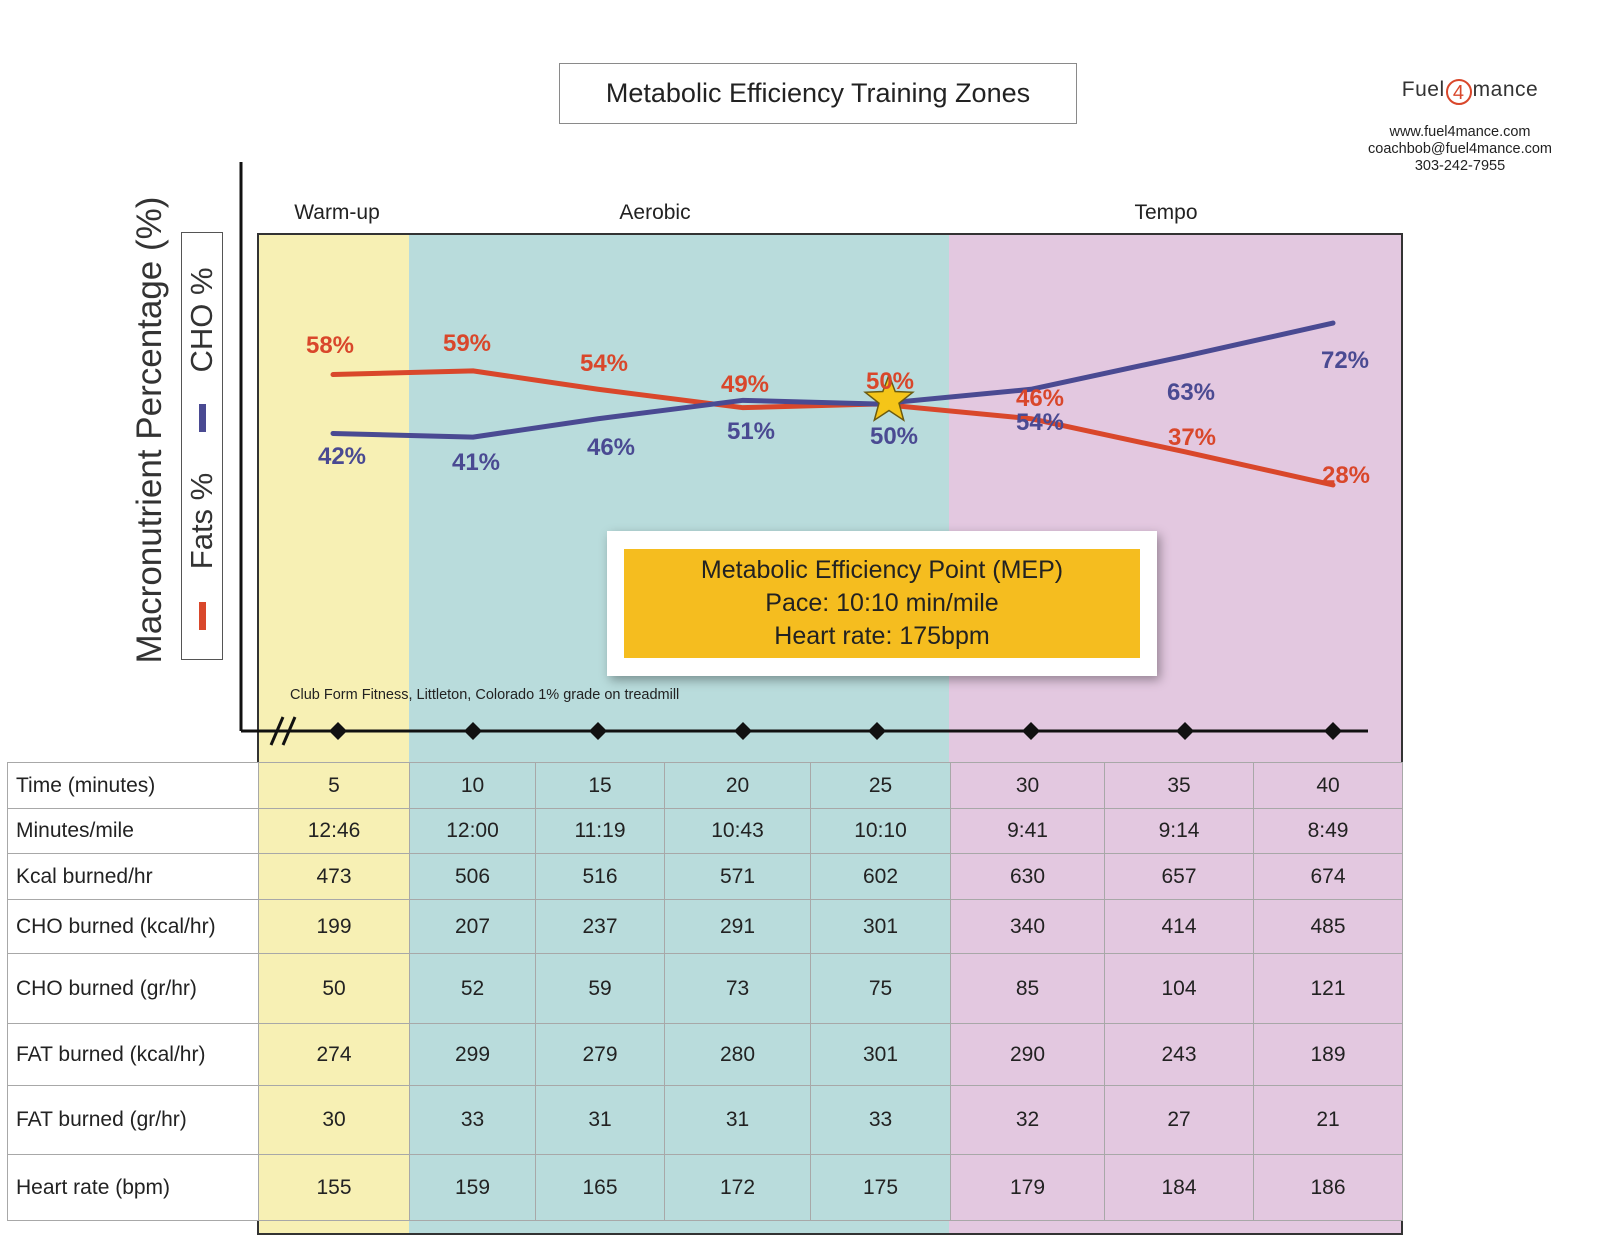 The image size is (1615, 1240). I want to click on table-row: Kcal burned/hr 473 506 516 571 602 630 657 674, so click(705, 876).